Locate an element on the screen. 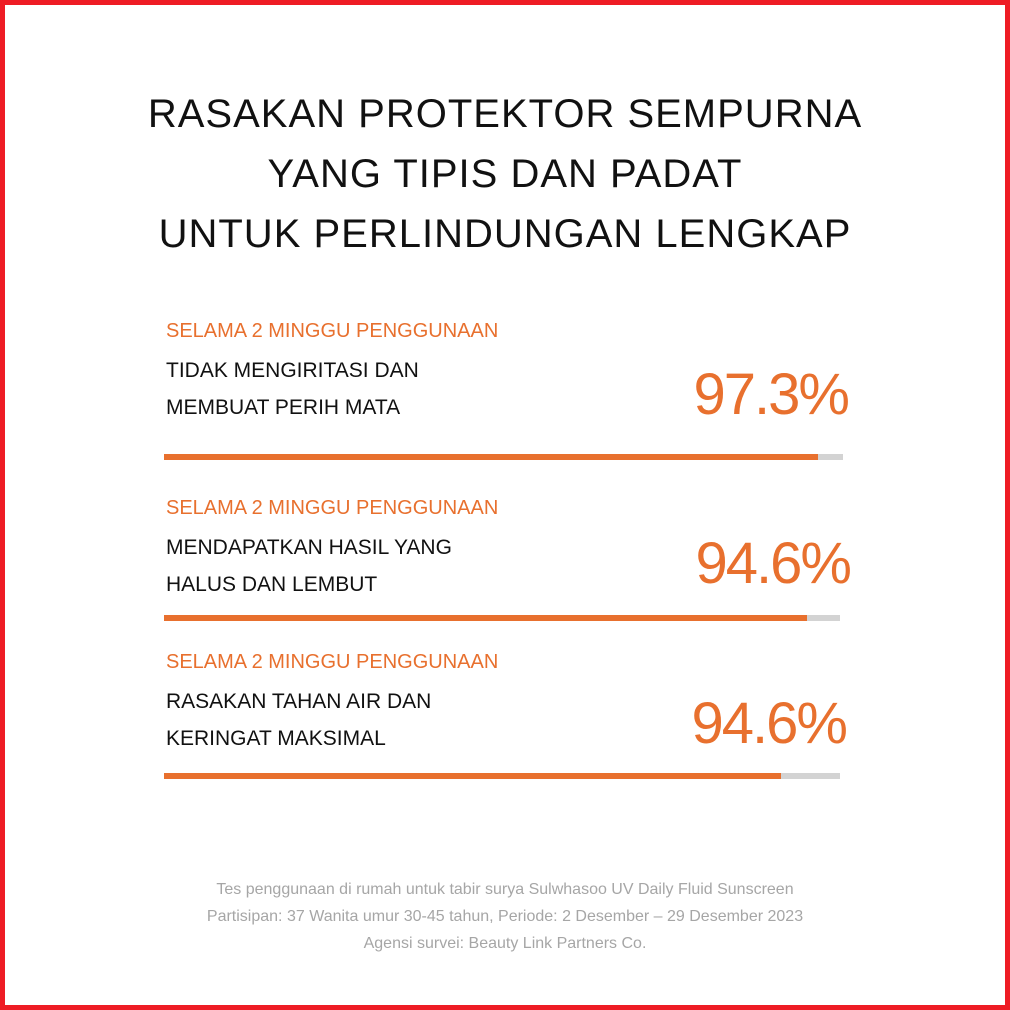  stat-description: RASAKAN TAHAN AIR DAN KERINGAT MAKSIMAL is located at coordinates (298, 720).